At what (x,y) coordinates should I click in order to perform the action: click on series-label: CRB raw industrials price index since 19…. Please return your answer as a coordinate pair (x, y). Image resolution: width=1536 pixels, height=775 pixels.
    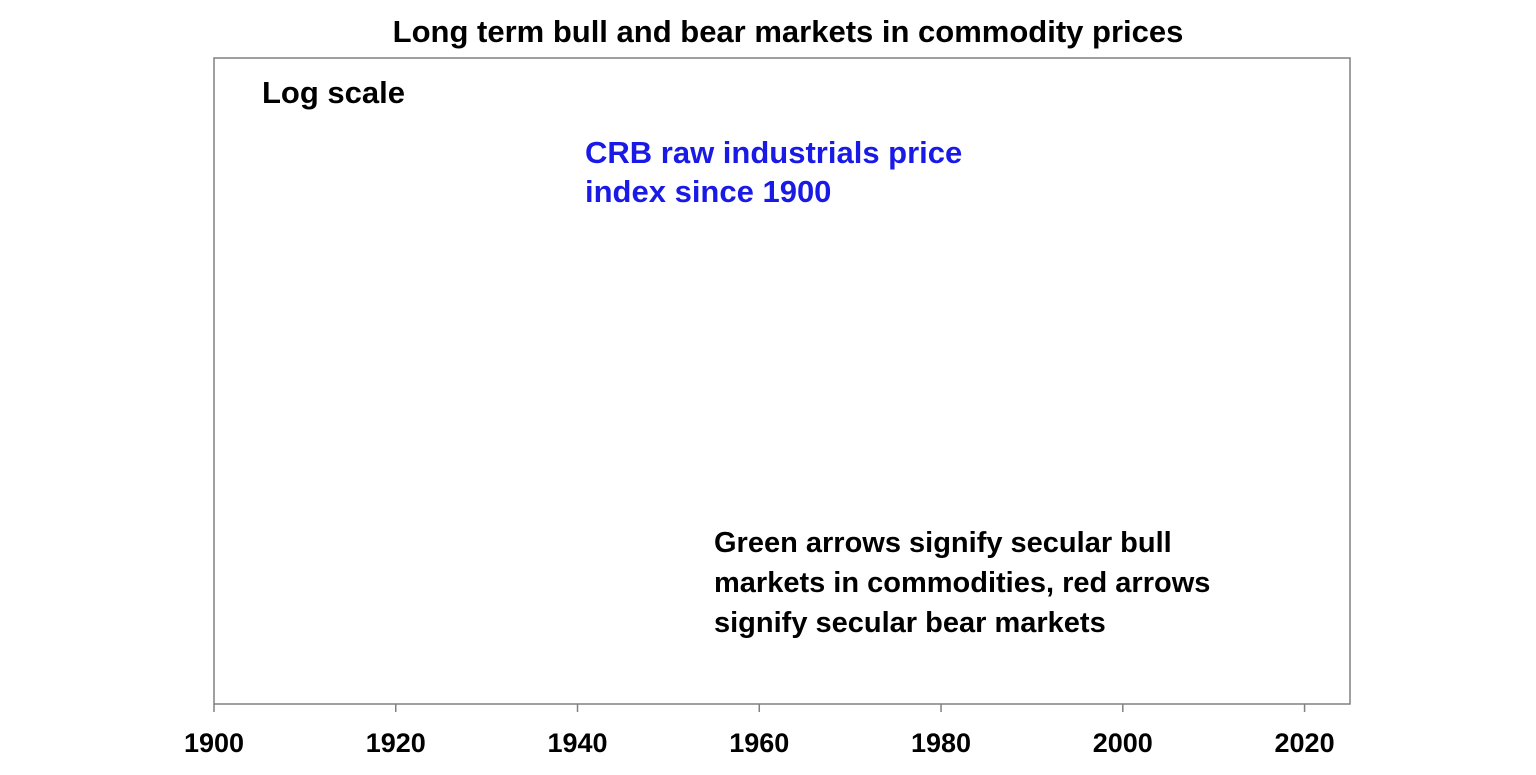
    Looking at the image, I should click on (778, 172).